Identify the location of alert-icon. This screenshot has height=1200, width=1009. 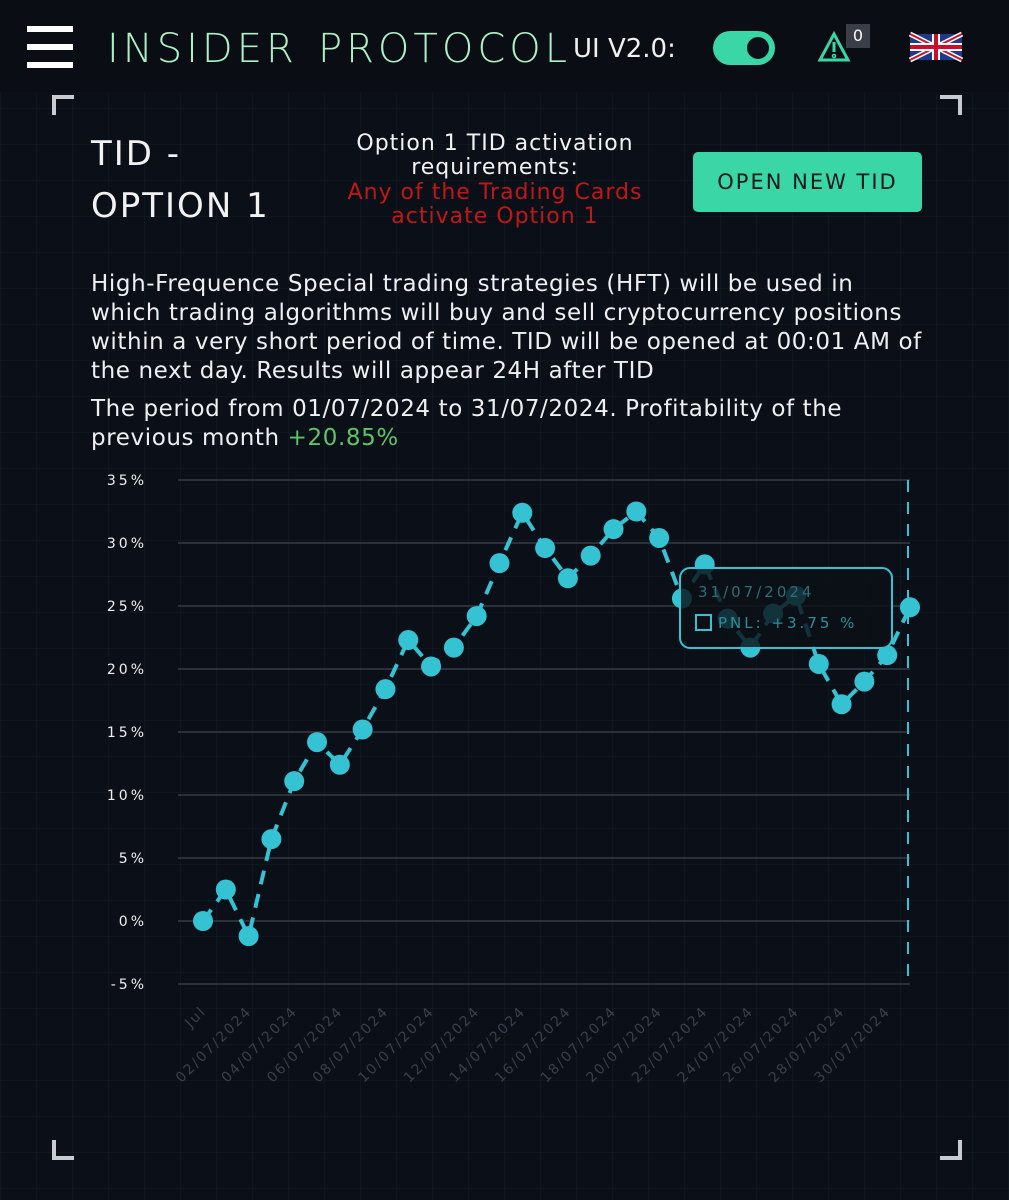
(834, 46).